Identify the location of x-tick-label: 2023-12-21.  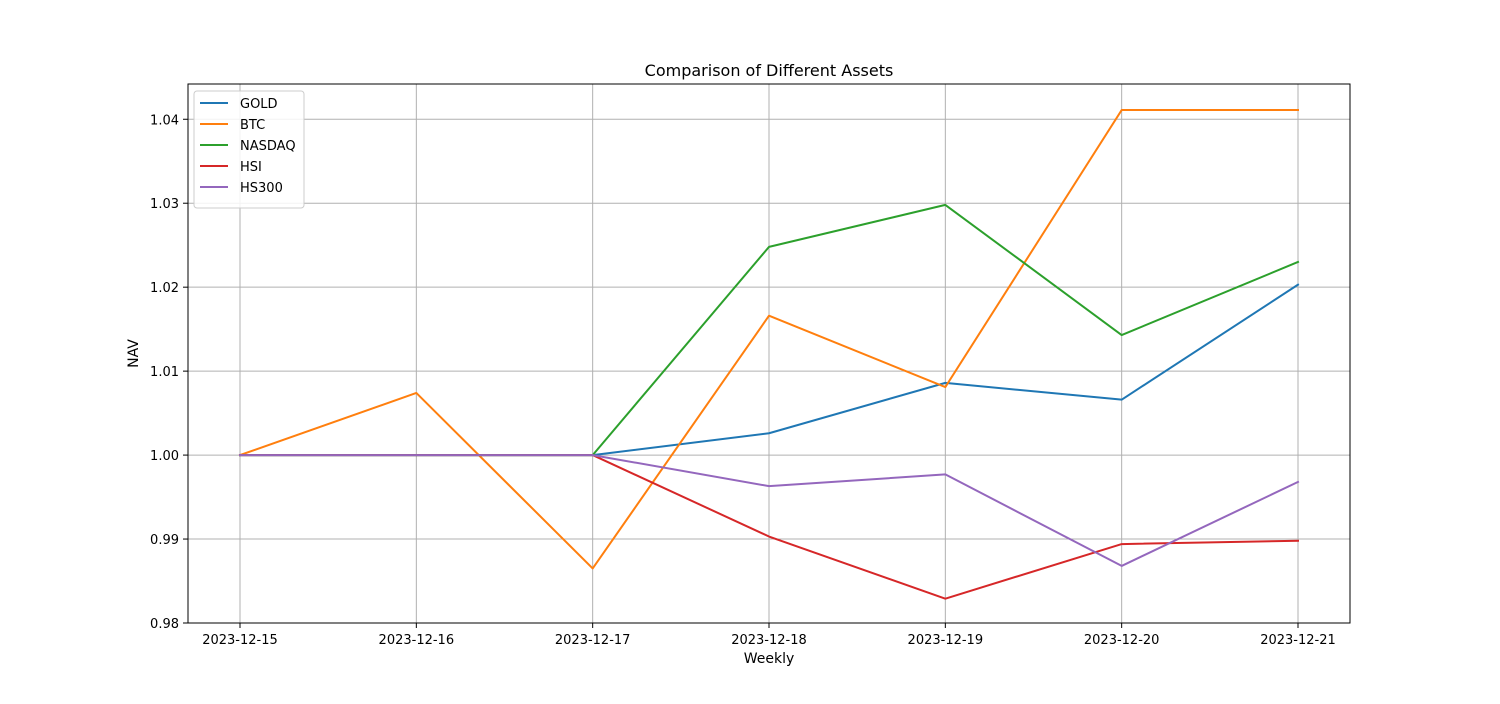
(1298, 640).